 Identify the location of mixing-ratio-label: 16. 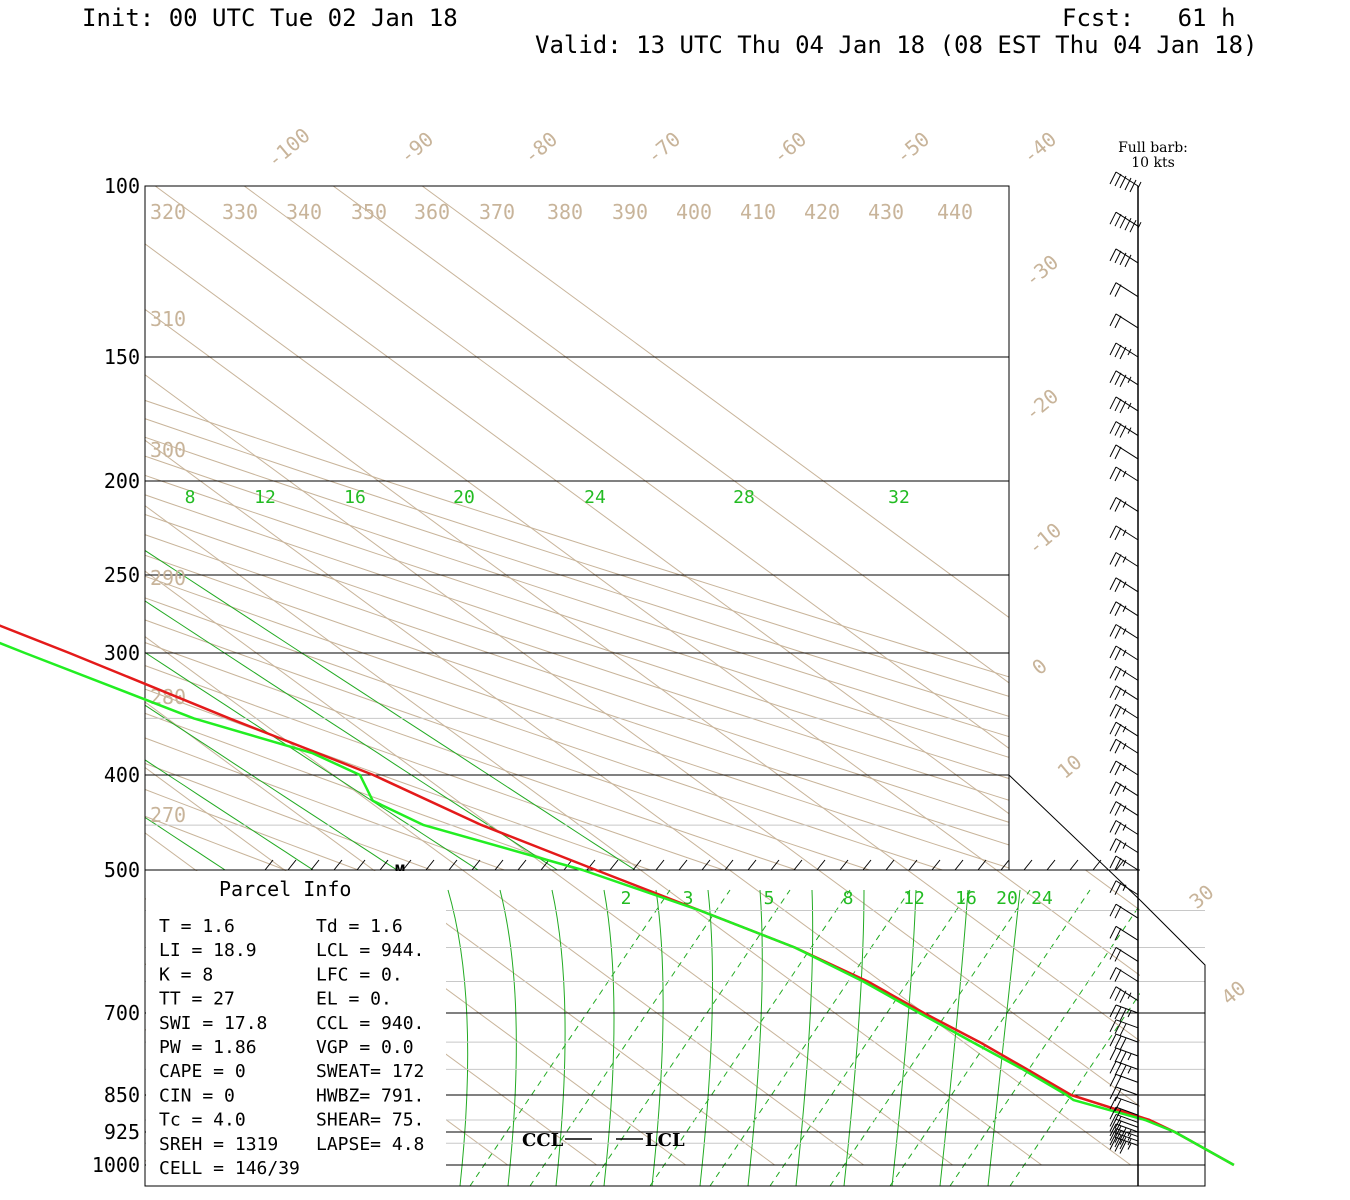
(355, 497).